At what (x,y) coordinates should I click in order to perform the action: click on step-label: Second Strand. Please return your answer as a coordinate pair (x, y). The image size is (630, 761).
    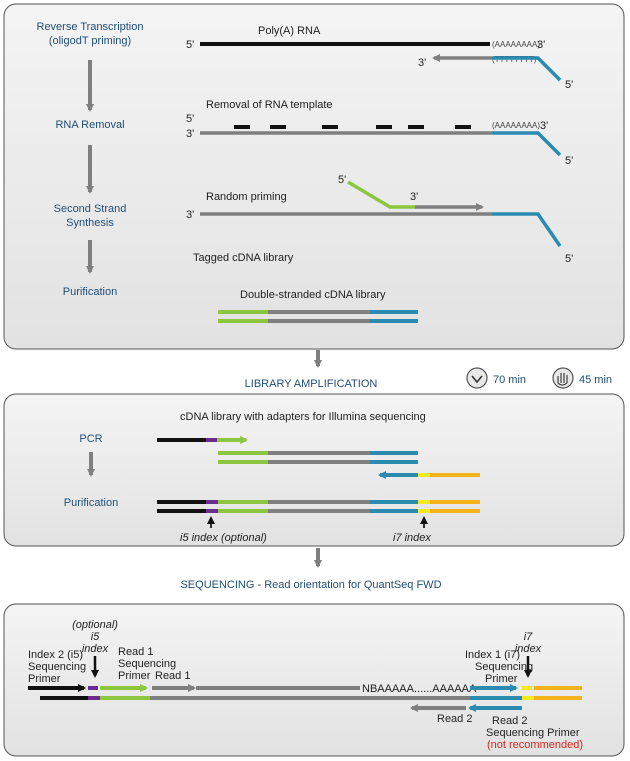
    Looking at the image, I should click on (90, 209).